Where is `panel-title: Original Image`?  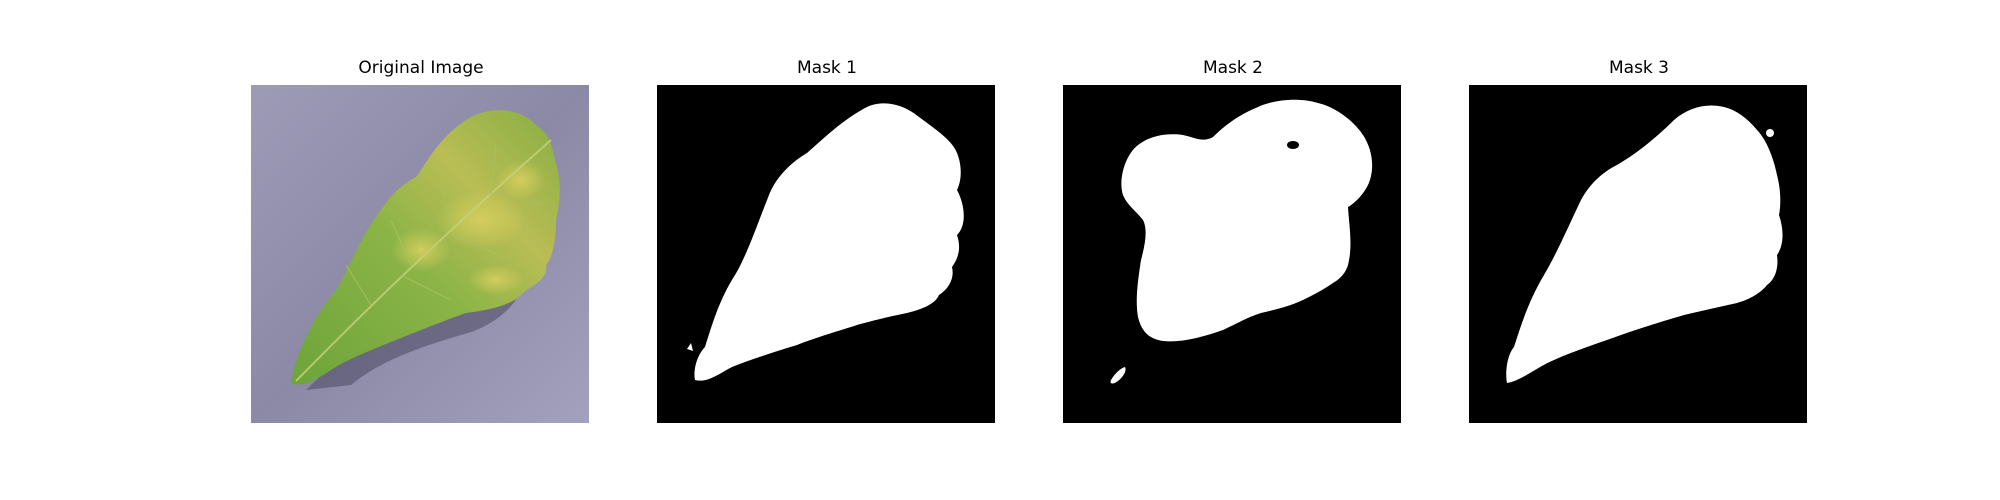 panel-title: Original Image is located at coordinates (421, 68).